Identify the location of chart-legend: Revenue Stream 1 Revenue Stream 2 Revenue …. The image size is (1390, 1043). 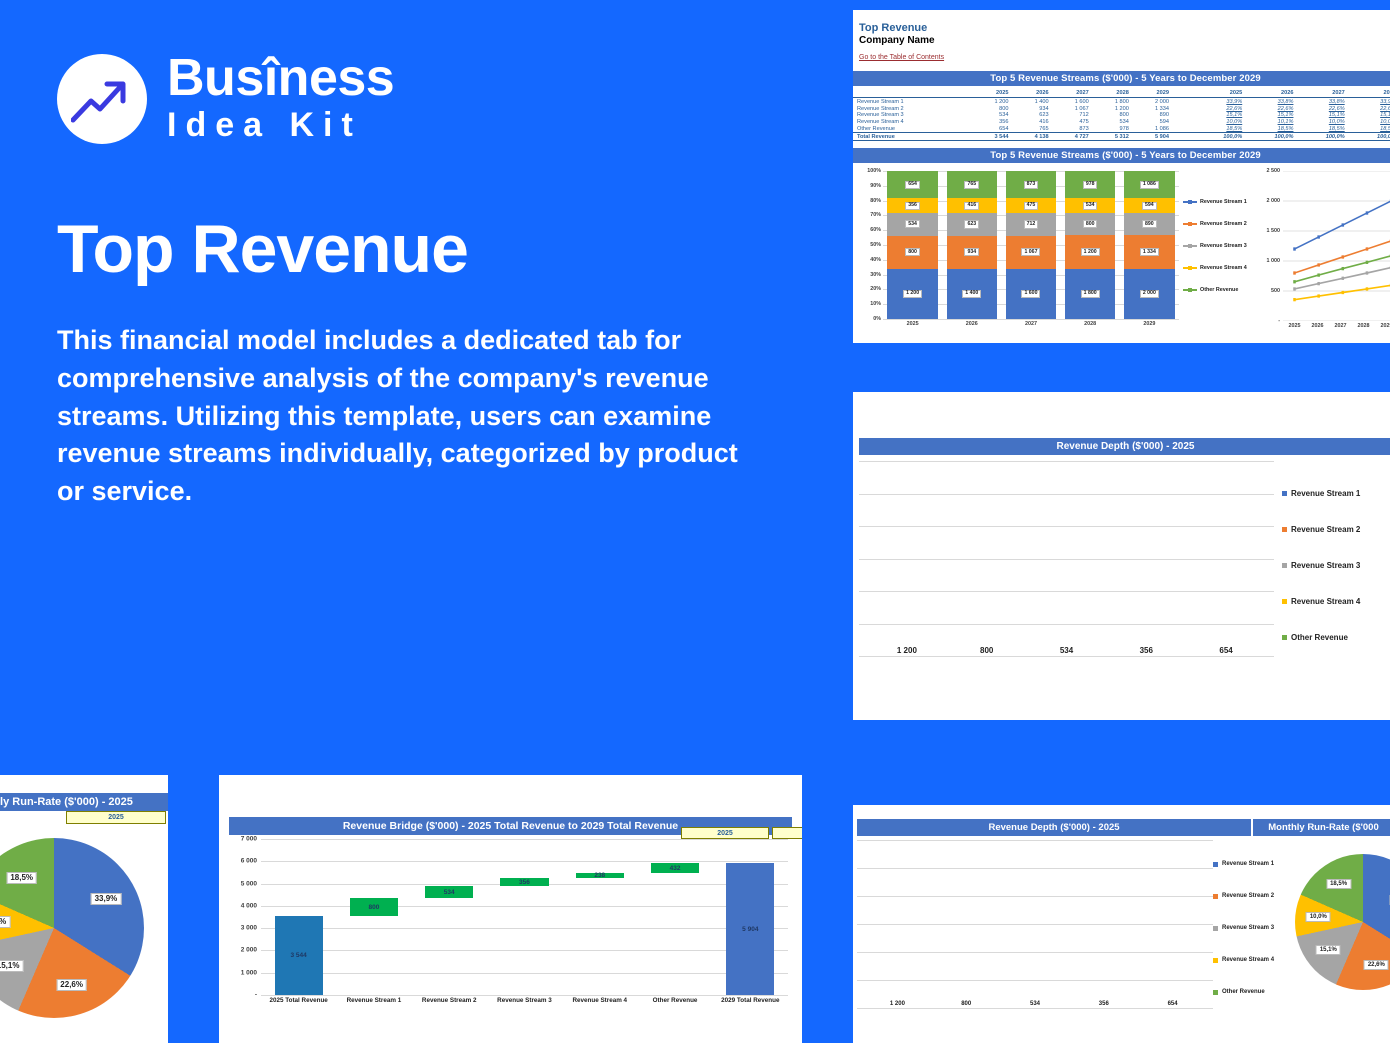
(1219, 253).